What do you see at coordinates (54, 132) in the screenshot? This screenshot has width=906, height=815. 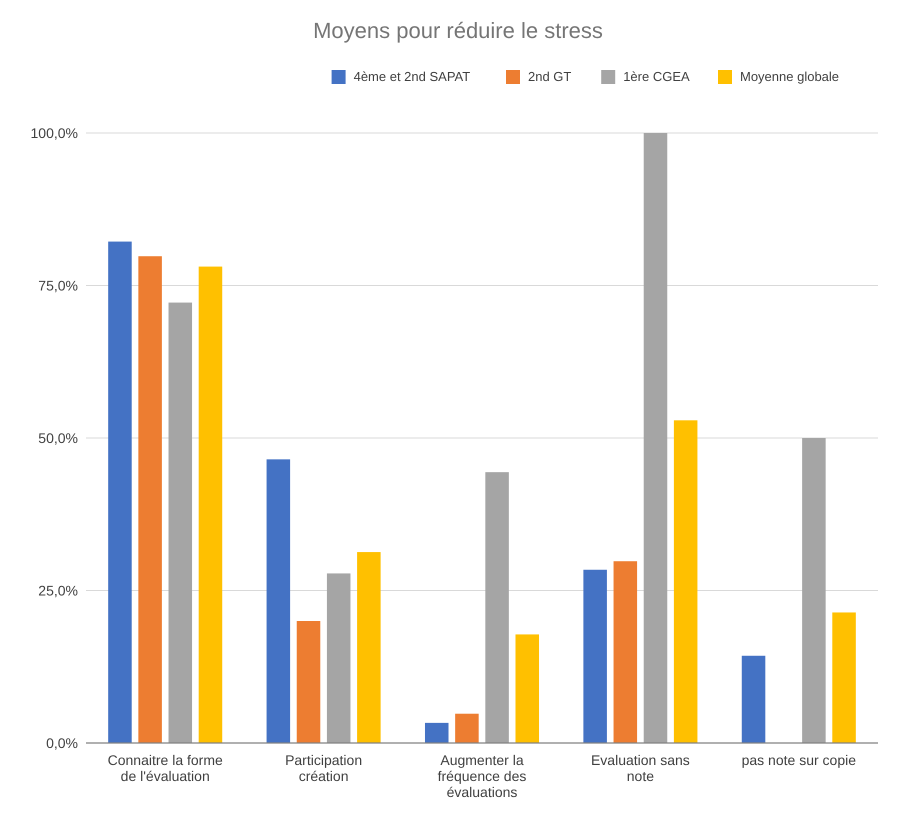 I see `y-tick-label: 100,0%` at bounding box center [54, 132].